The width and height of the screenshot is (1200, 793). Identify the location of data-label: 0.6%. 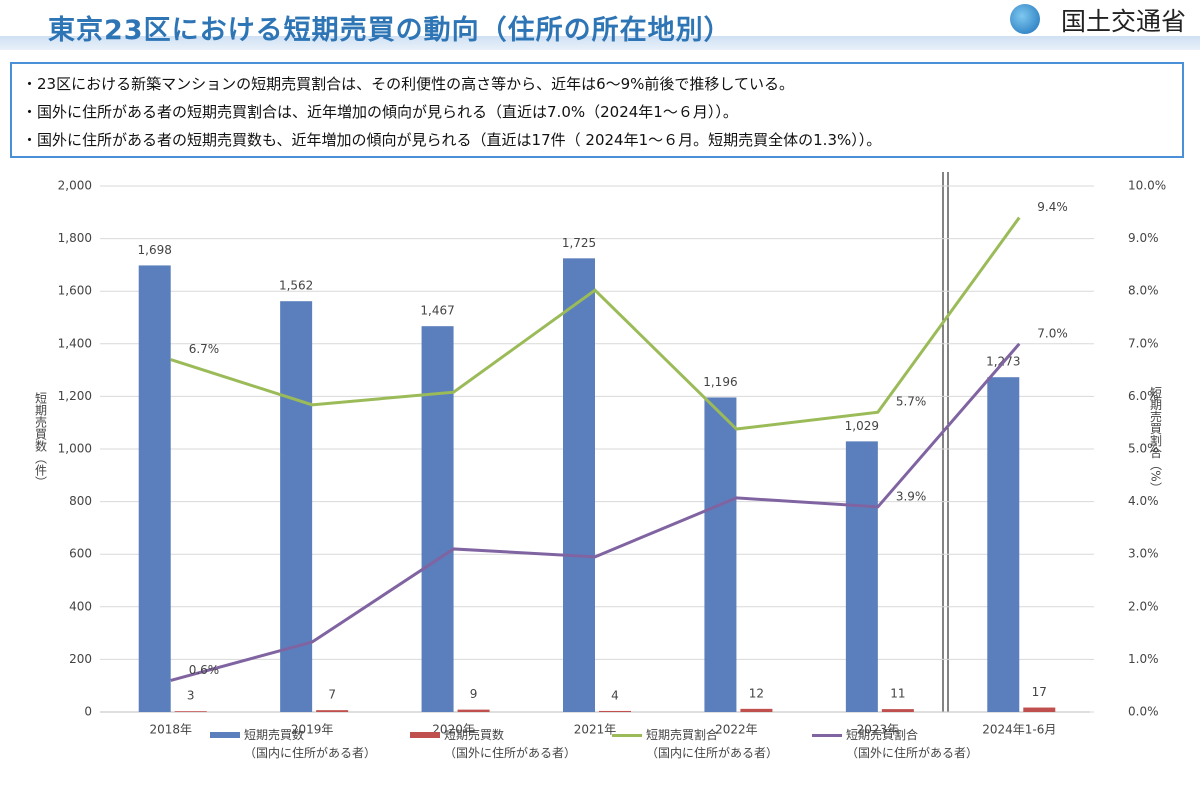
(204, 670).